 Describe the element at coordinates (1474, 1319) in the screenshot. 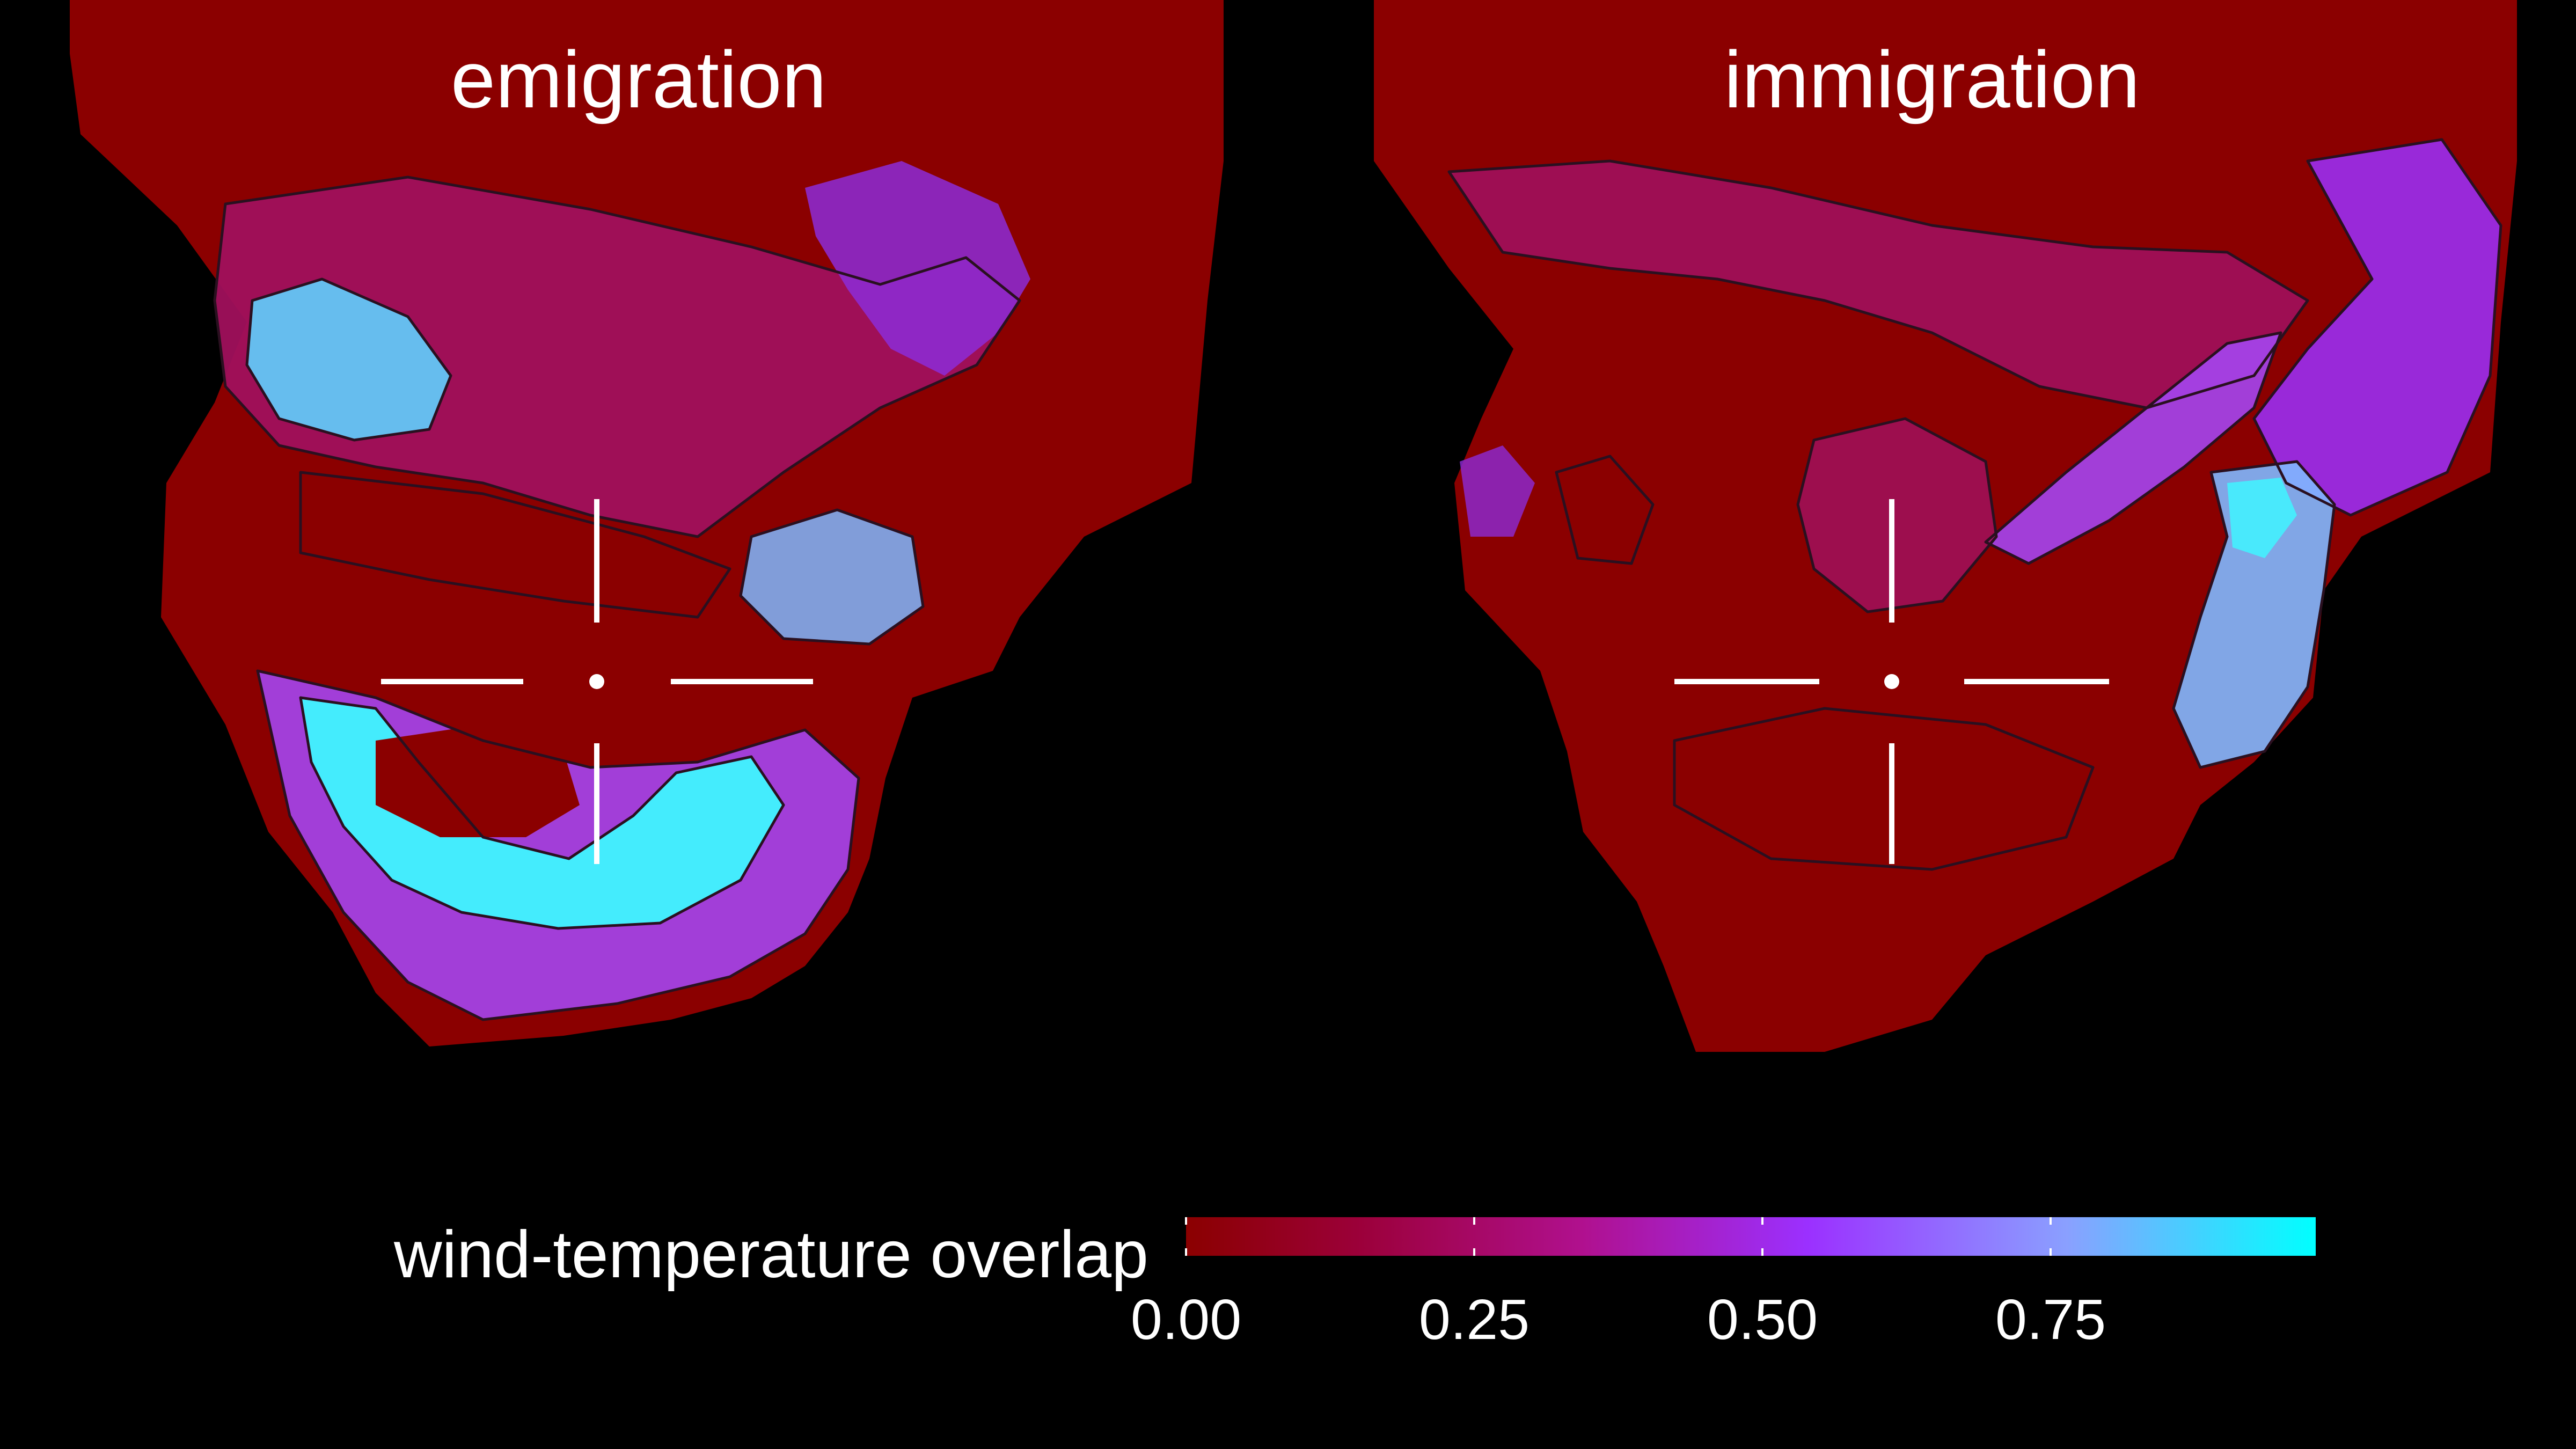

I see `legend-tick-label: 0.25` at that location.